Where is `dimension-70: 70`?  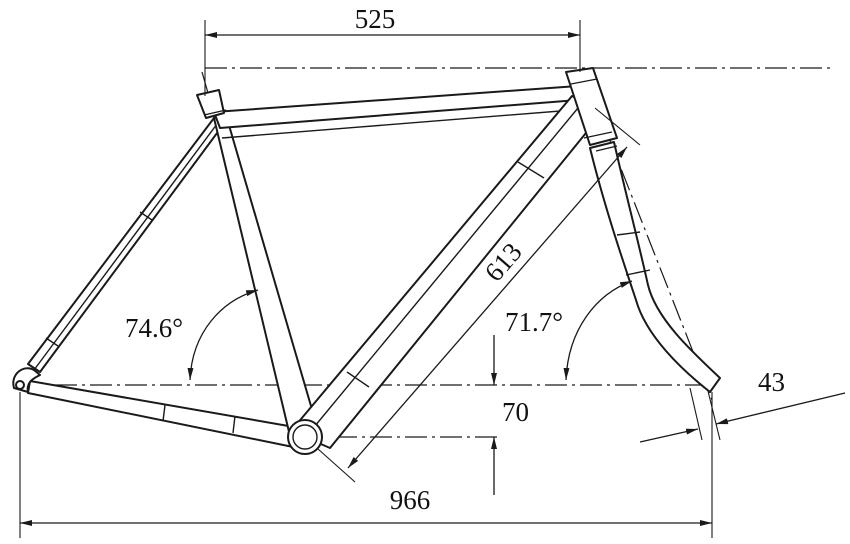
dimension-70: 70 is located at coordinates (510, 415).